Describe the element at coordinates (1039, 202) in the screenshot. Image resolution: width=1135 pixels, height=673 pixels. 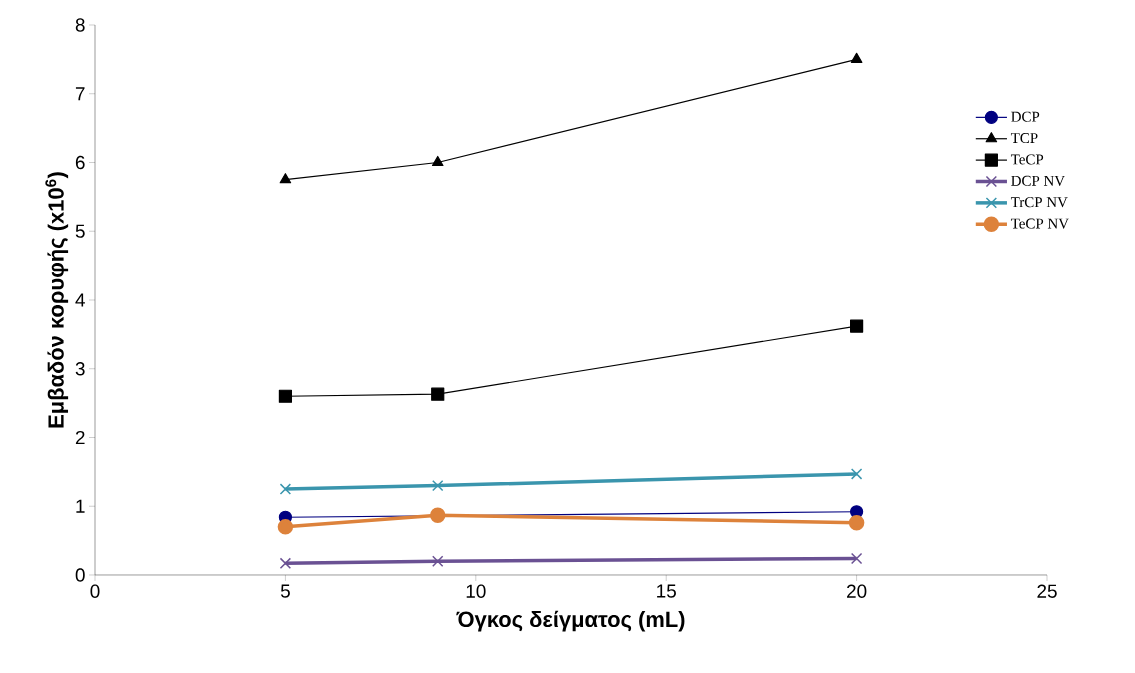
I see `legend-label: TrCP NV` at that location.